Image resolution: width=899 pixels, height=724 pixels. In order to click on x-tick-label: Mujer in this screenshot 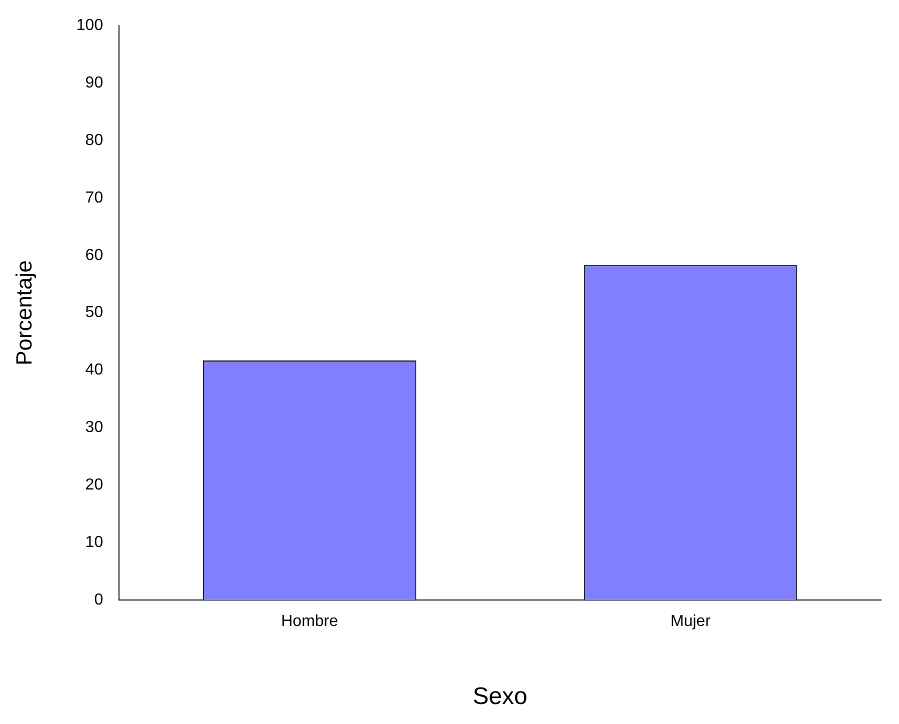, I will do `click(691, 621)`.